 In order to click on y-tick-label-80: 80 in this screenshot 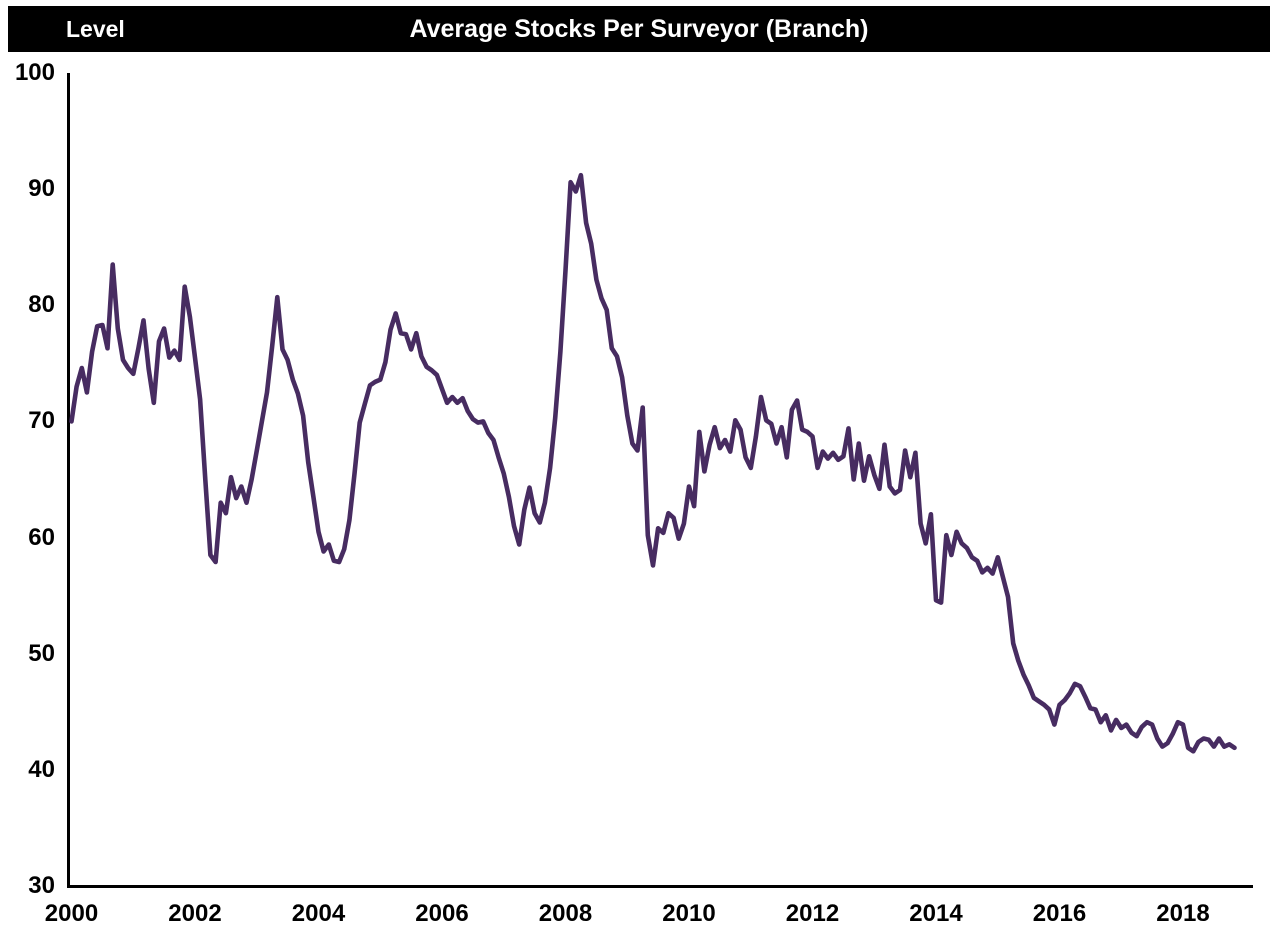, I will do `click(41, 305)`.